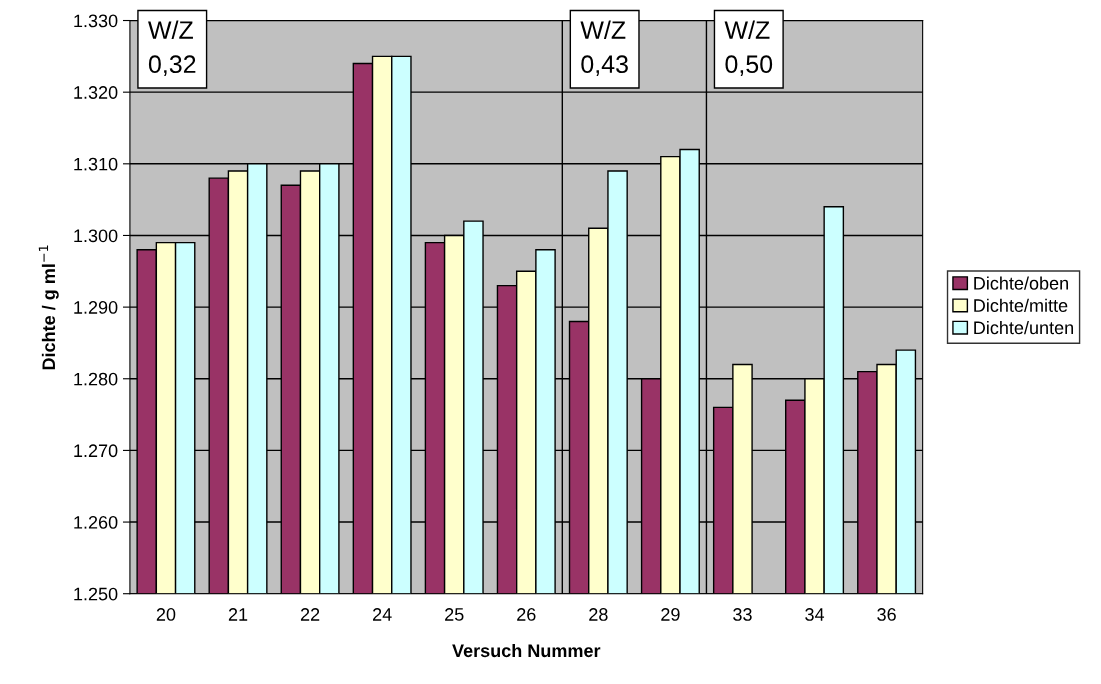 The image size is (1101, 684). Describe the element at coordinates (748, 48) in the screenshot. I see `annotation: W/Z 0,50` at that location.